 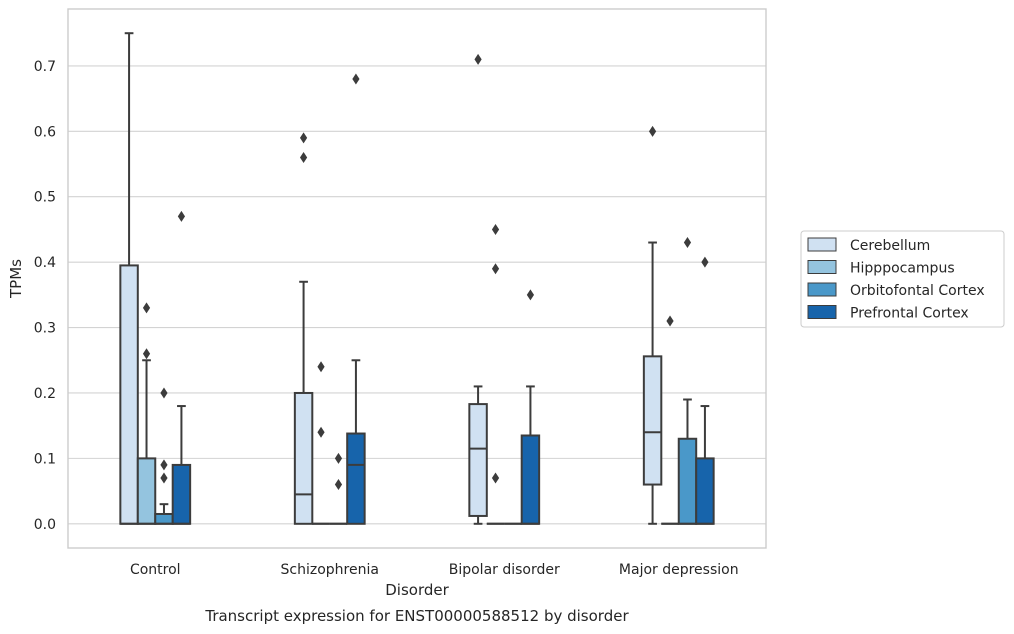 I want to click on y-tick-label: 0.0, so click(x=45, y=525).